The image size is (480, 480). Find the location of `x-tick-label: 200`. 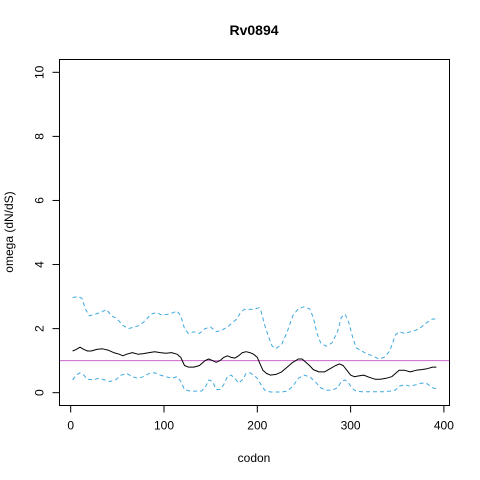

x-tick-label: 200 is located at coordinates (257, 426).